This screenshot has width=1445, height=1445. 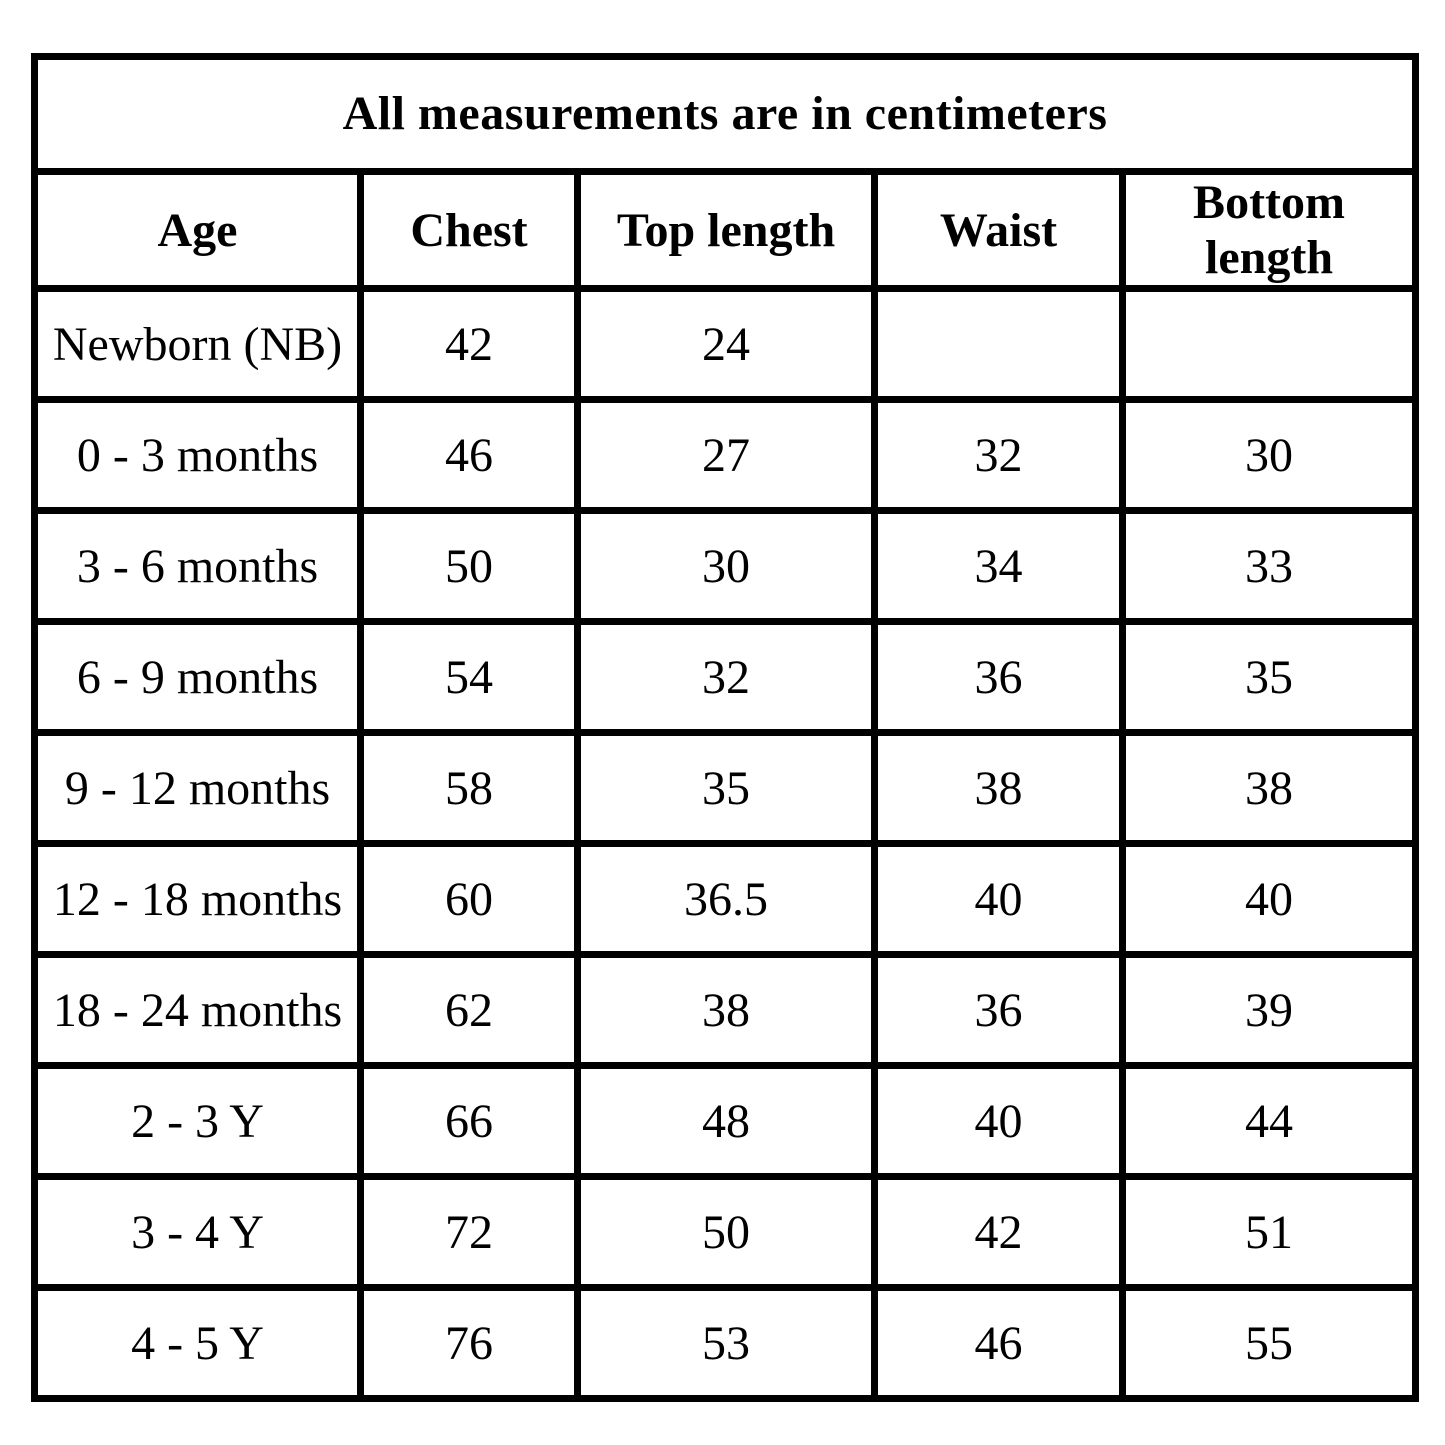 I want to click on top-length-value-cell: 35, so click(x=726, y=788).